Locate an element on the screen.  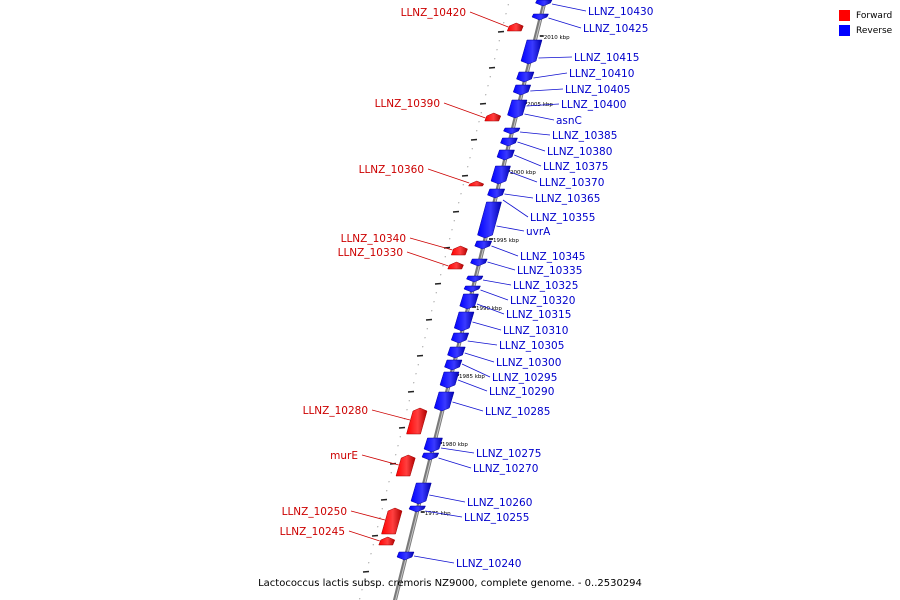
gene-forward-murE is located at coordinates (405, 465).